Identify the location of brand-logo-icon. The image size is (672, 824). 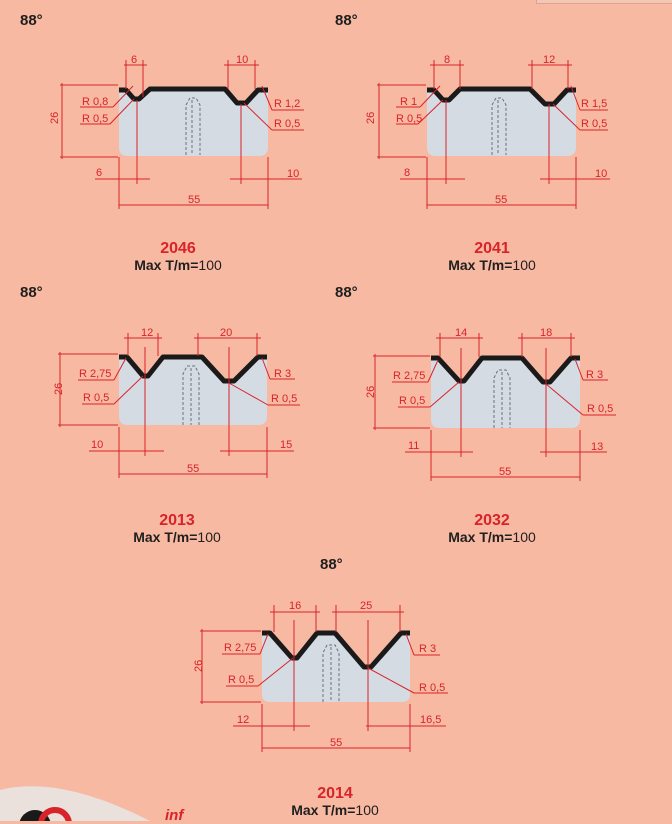
(45, 814).